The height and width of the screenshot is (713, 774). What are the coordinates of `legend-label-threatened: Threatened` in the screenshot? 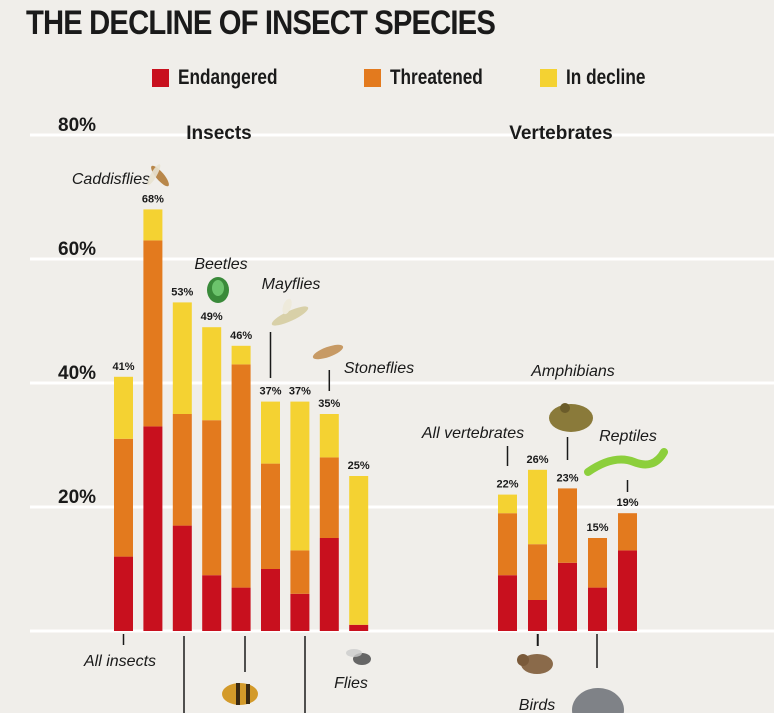 It's located at (436, 77).